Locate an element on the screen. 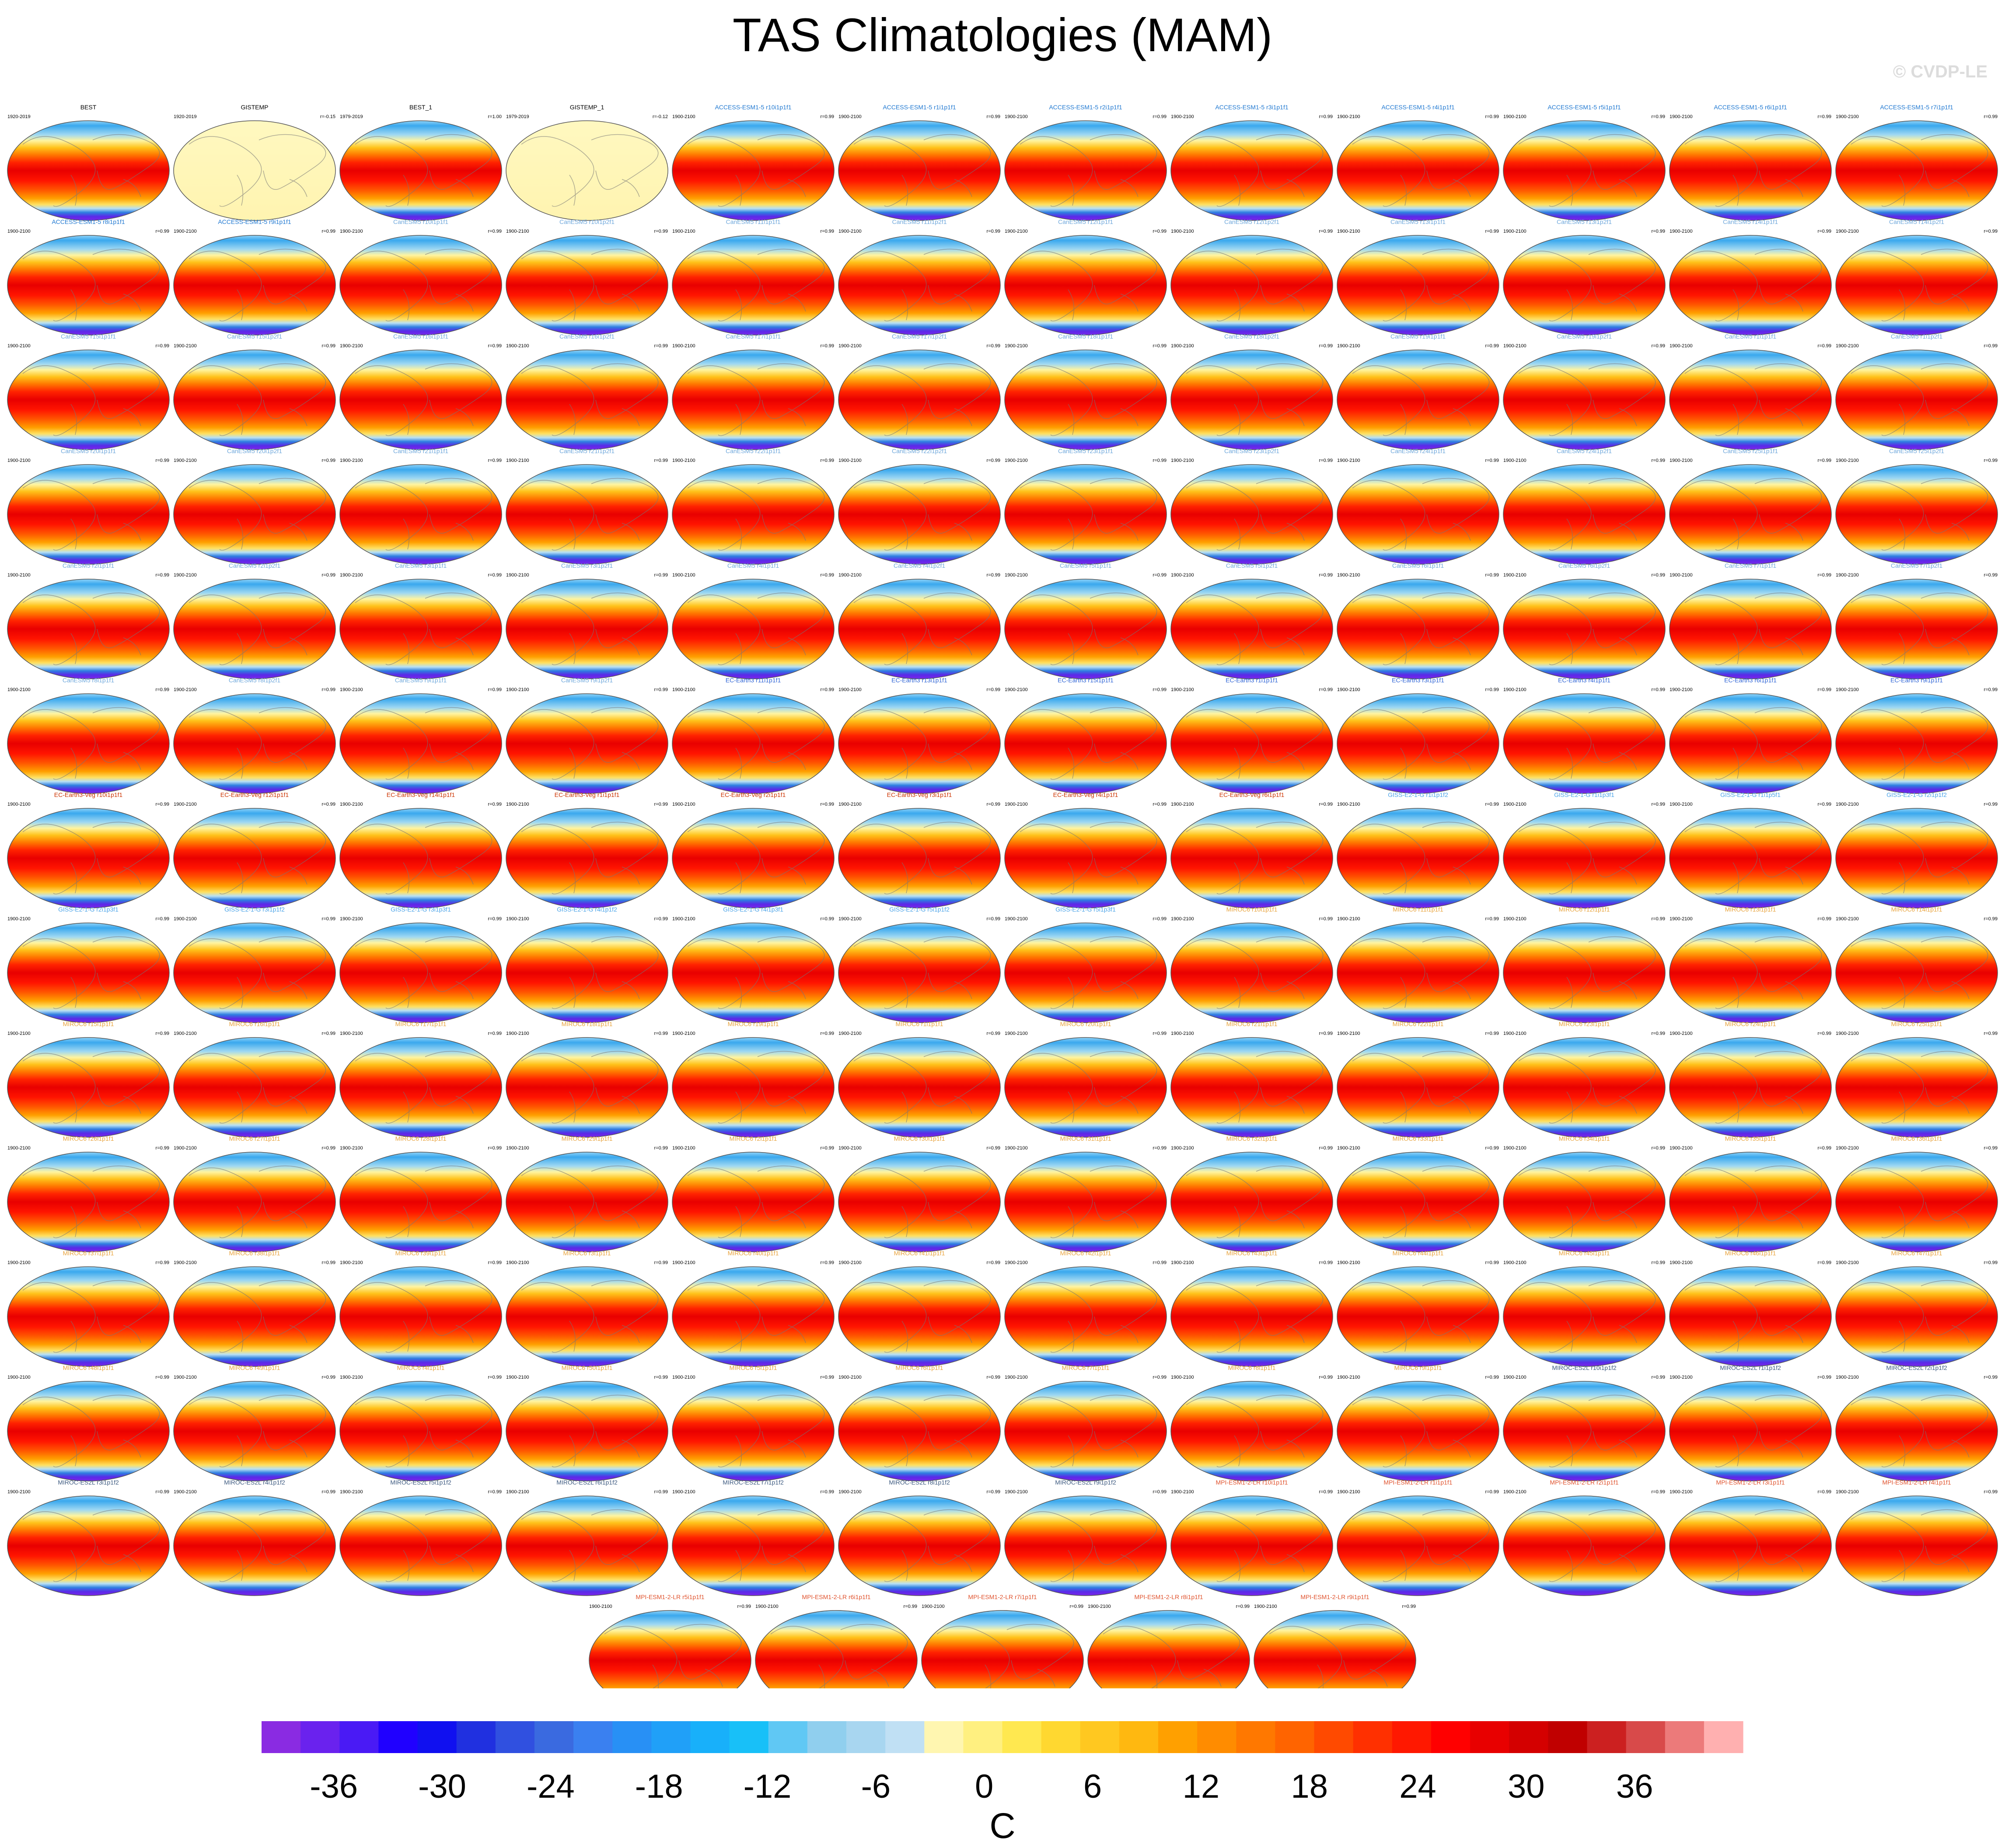  map-panel: CanESM5 r10i1p1f1 1900-2100 r=0.99 is located at coordinates (420, 276).